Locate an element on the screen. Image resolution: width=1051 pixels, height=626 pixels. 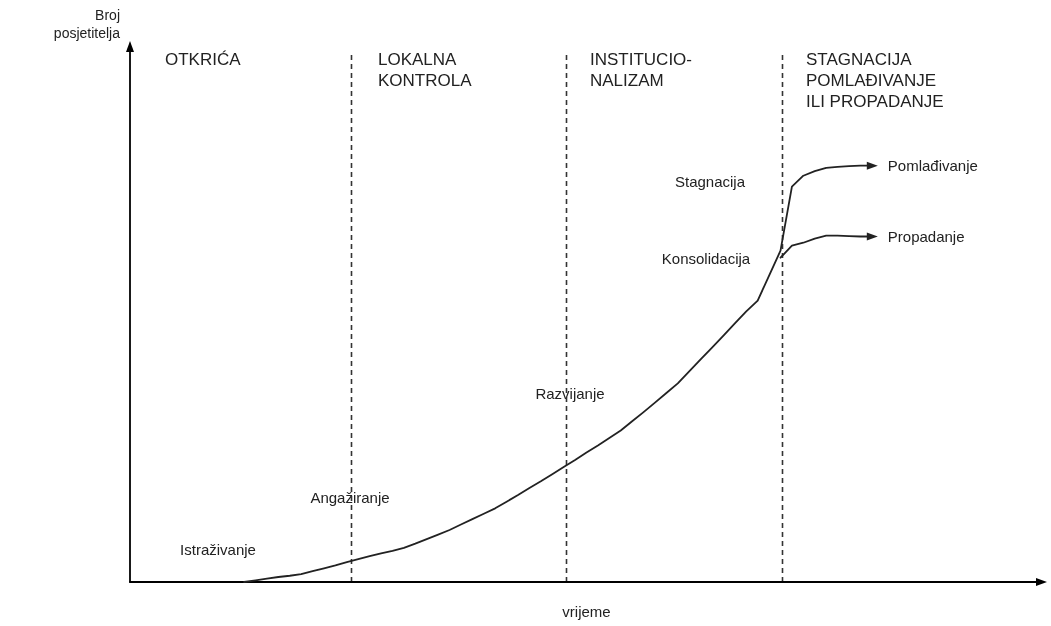
text: INSTITUCIO- NALIZAM is located at coordinates (641, 70).